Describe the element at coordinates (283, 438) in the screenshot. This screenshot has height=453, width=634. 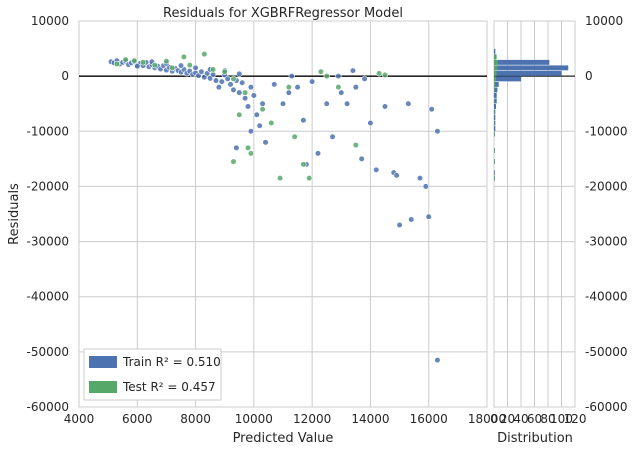
I see `x-axis-label: Predicted Value` at that location.